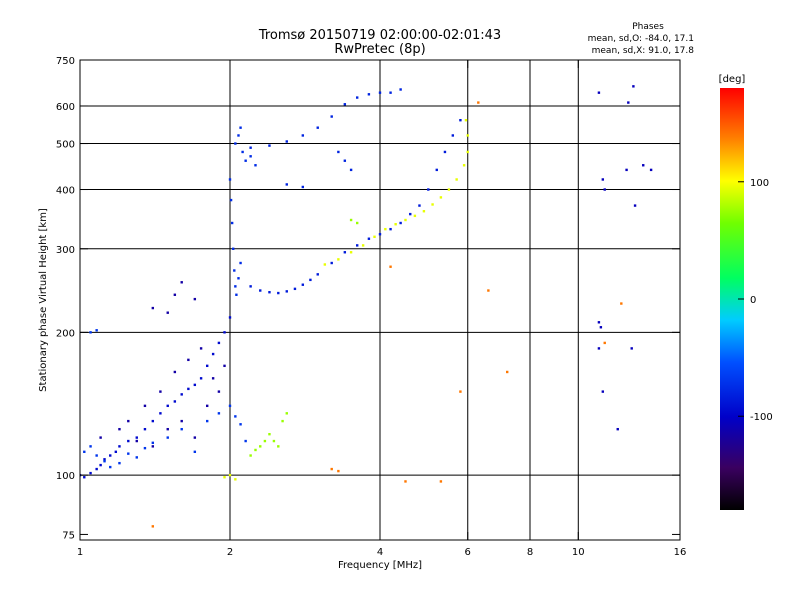 This screenshot has height=600, width=800. I want to click on colorbar: [deg] 100 0 -100, so click(746, 292).